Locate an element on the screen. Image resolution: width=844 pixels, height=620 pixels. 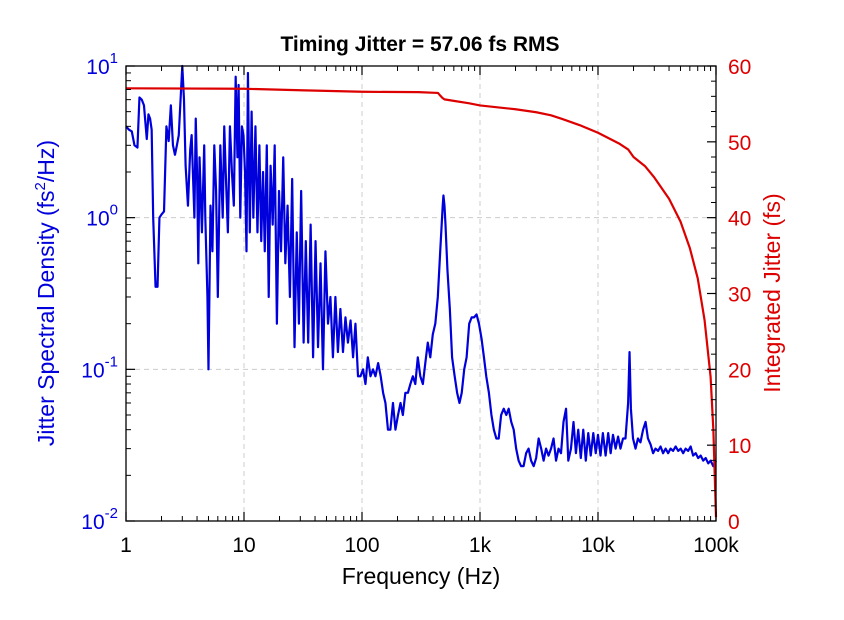
right-y-axis-label: Integrated Jitter (fs) is located at coordinates (772, 292).